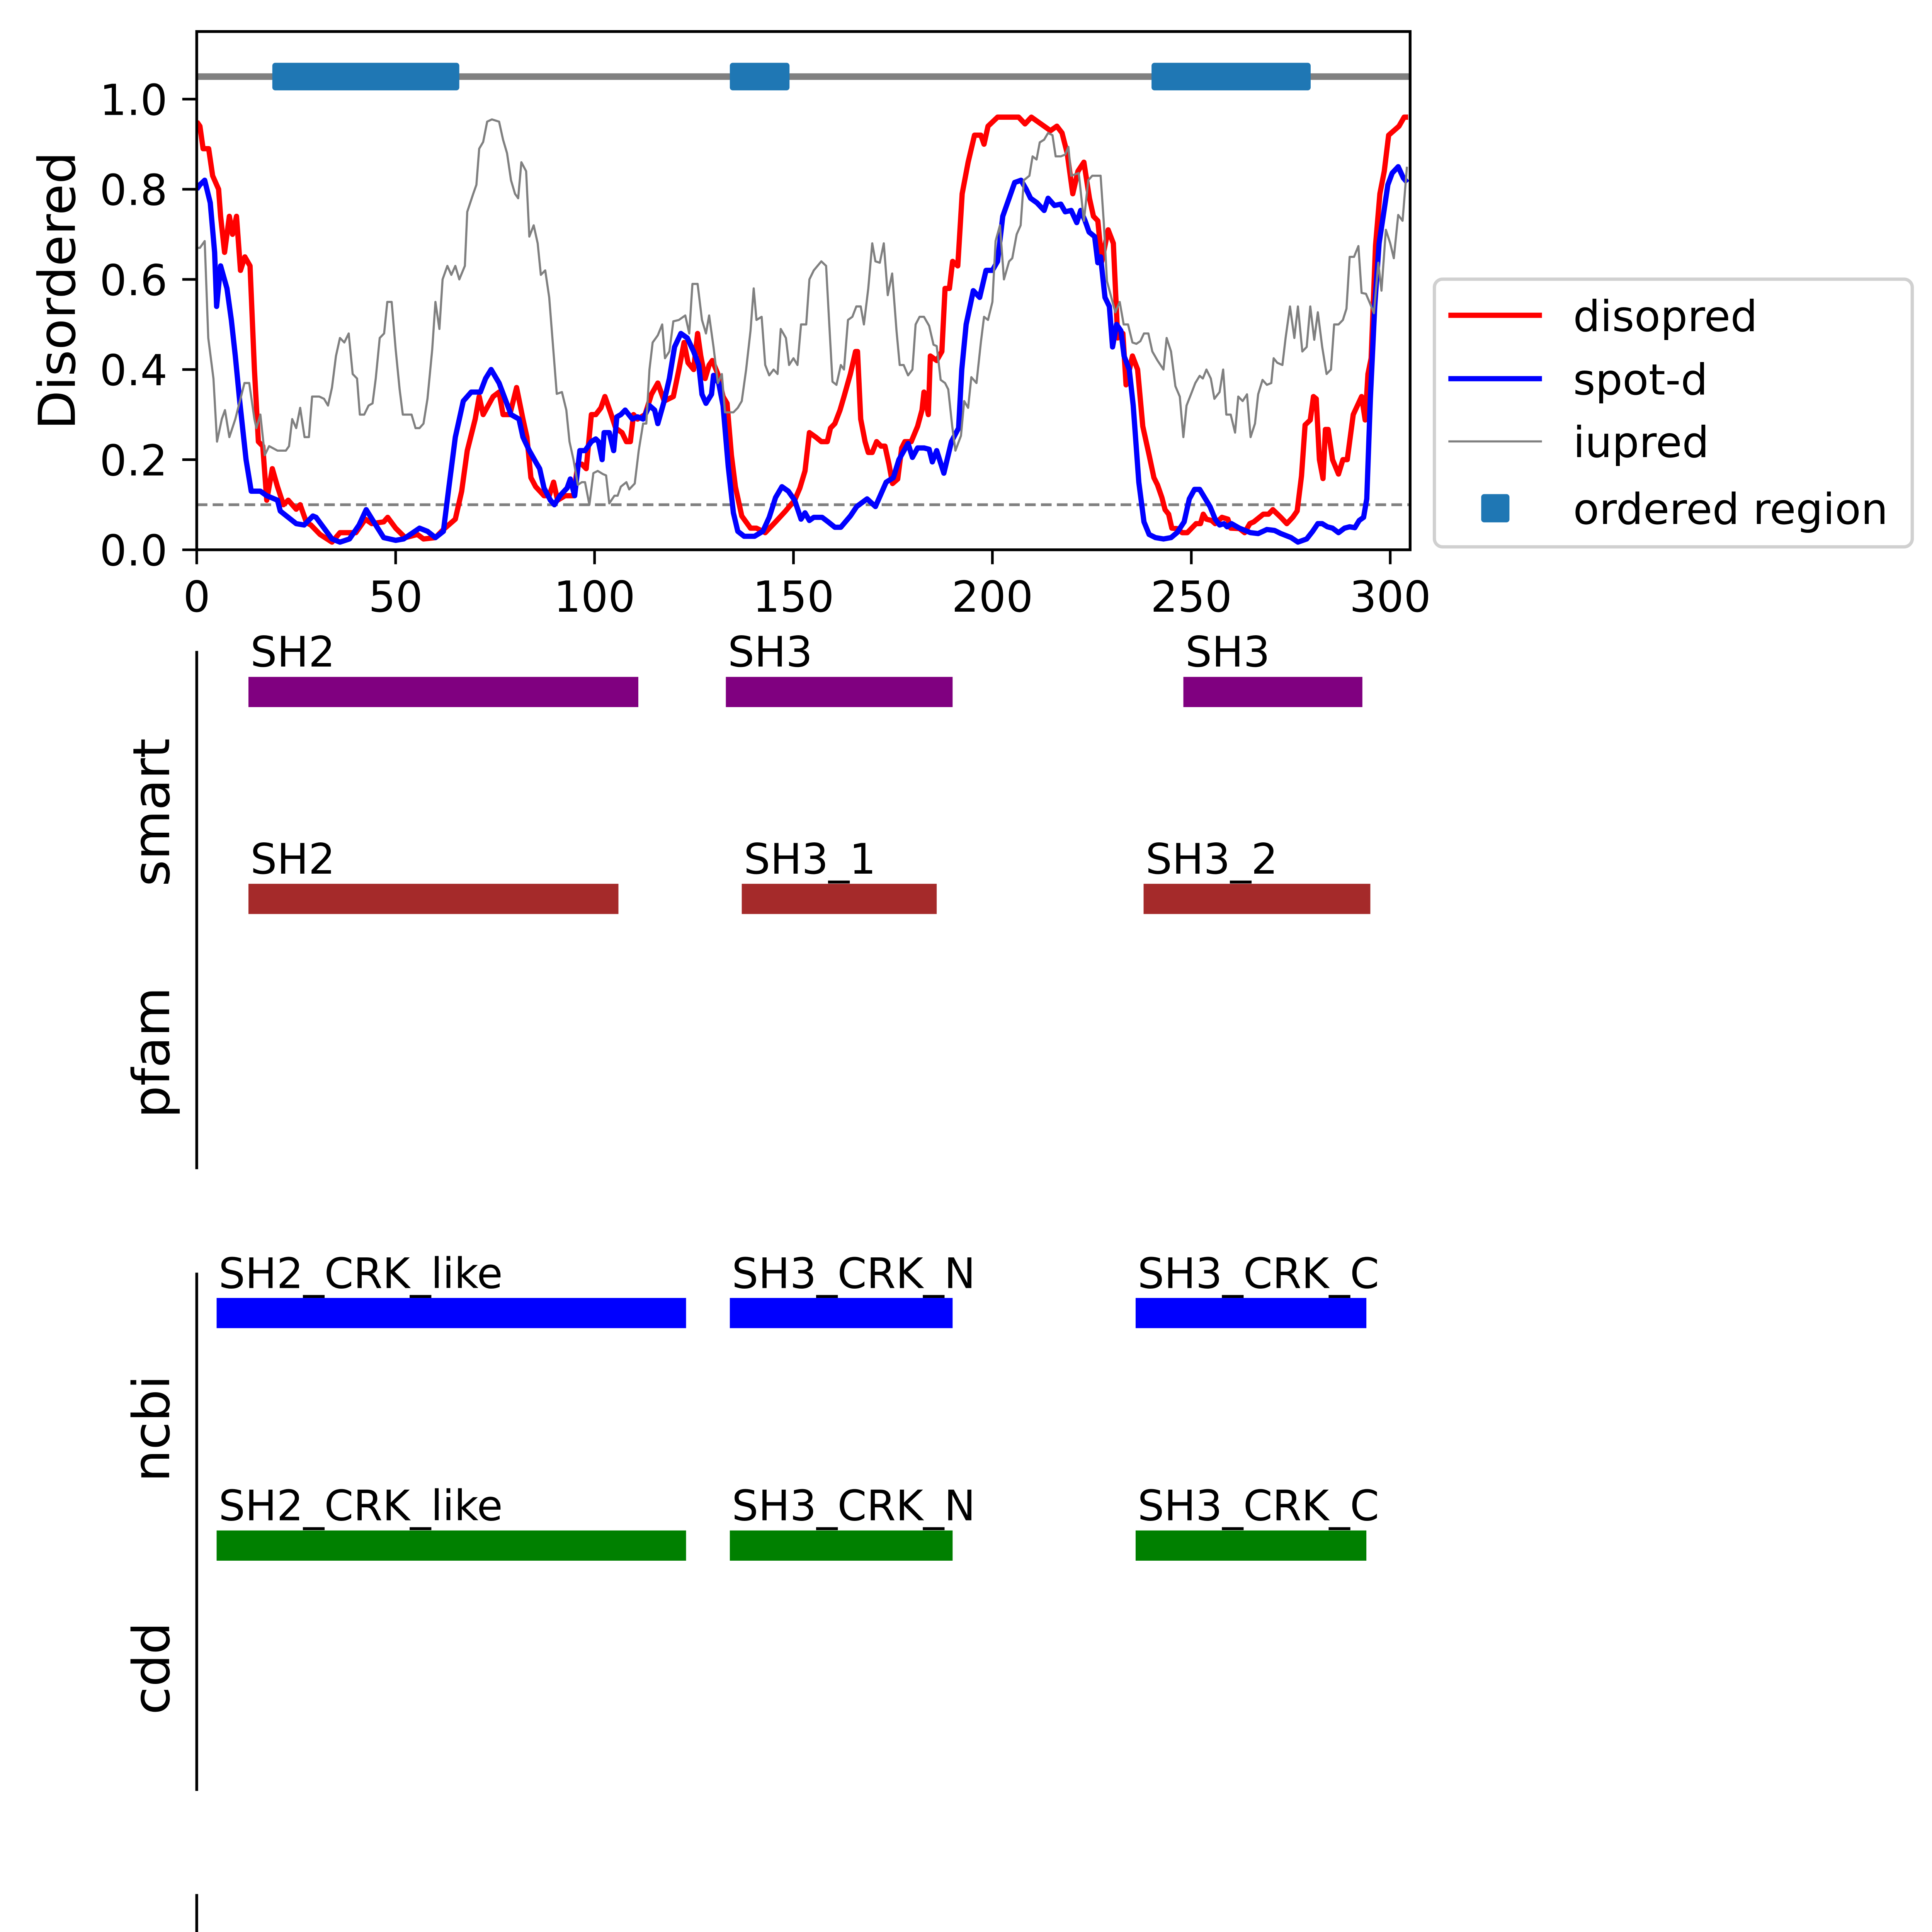 Image resolution: width=1932 pixels, height=1932 pixels. I want to click on domain-label-pfam: SH3_1, so click(810, 859).